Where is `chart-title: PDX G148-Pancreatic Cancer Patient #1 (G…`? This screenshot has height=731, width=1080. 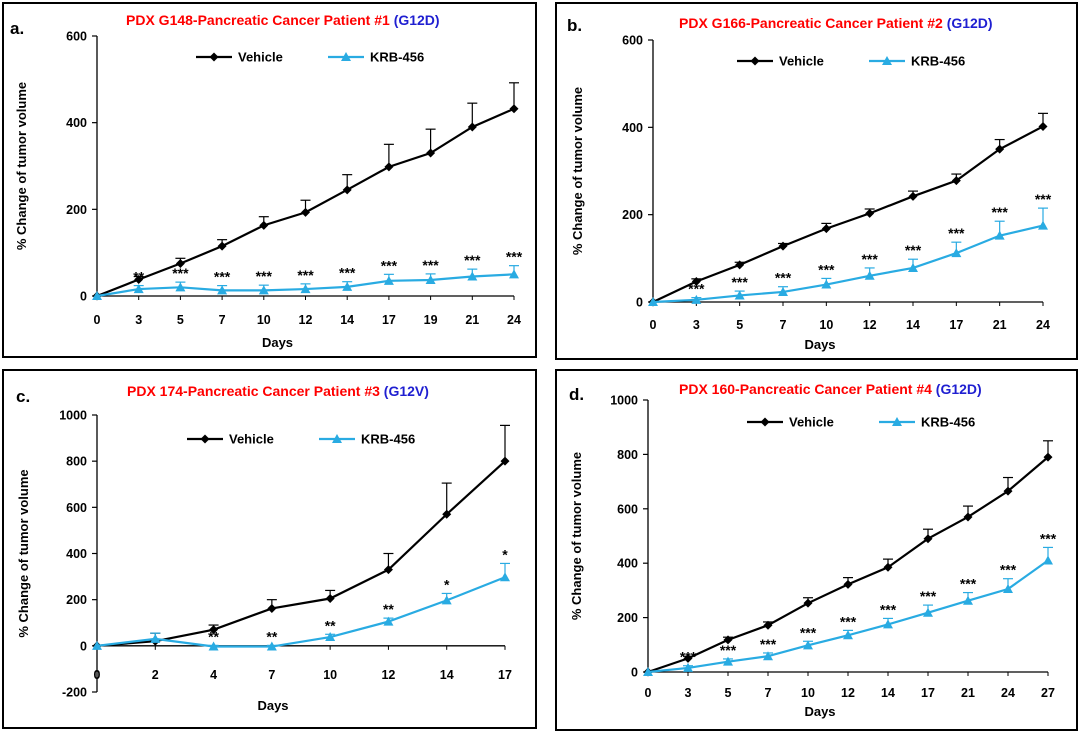 chart-title: PDX G148-Pancreatic Cancer Patient #1 (G… is located at coordinates (283, 20).